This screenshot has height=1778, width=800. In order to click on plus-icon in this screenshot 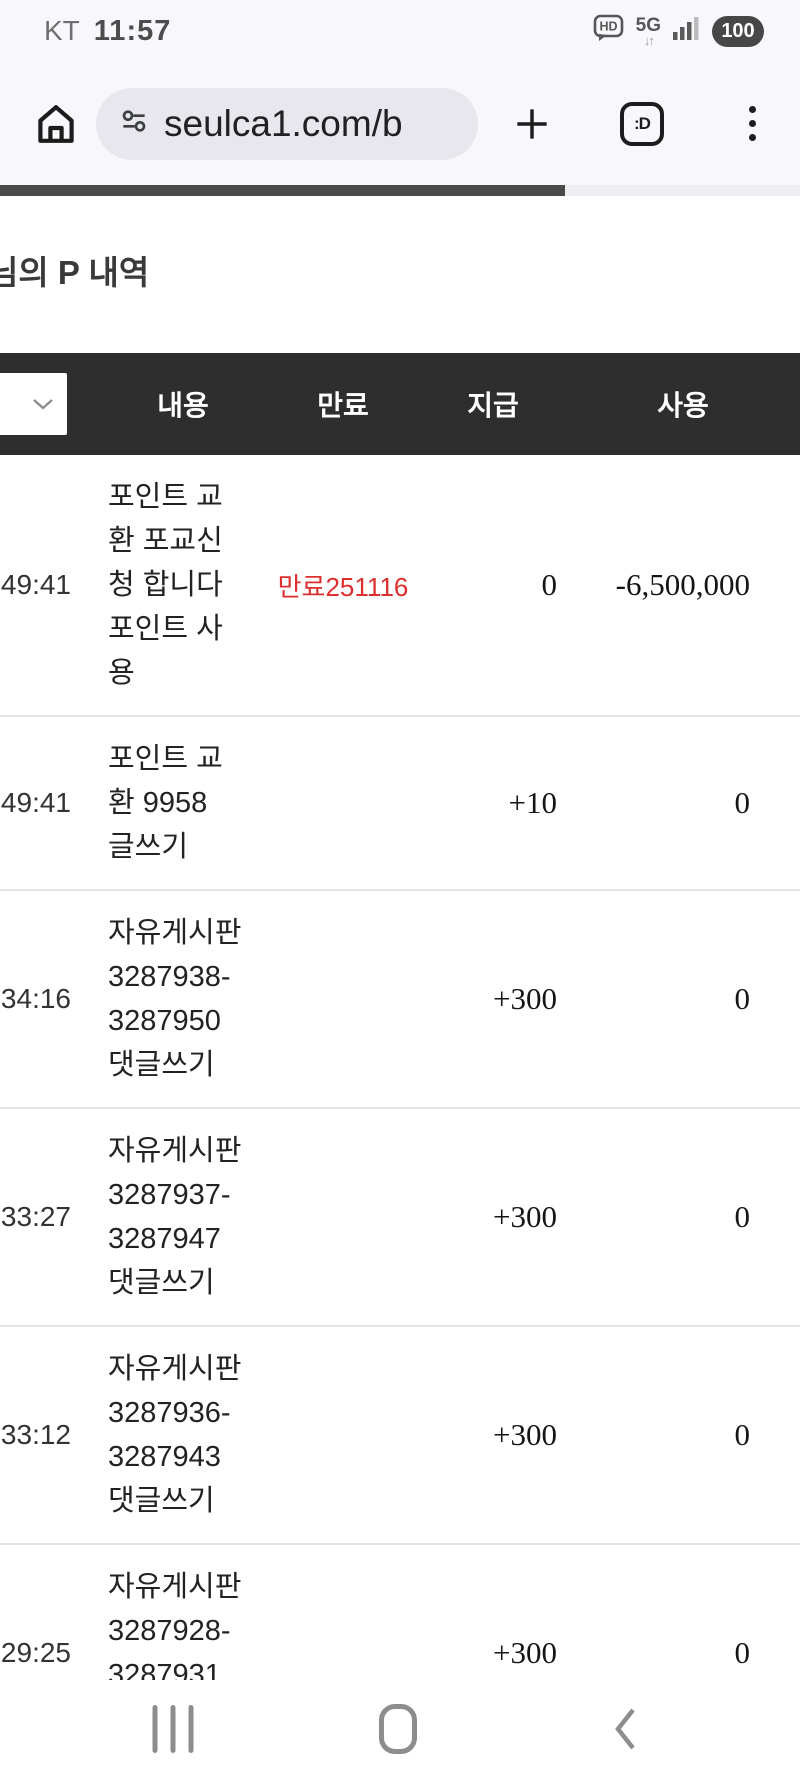, I will do `click(532, 123)`.